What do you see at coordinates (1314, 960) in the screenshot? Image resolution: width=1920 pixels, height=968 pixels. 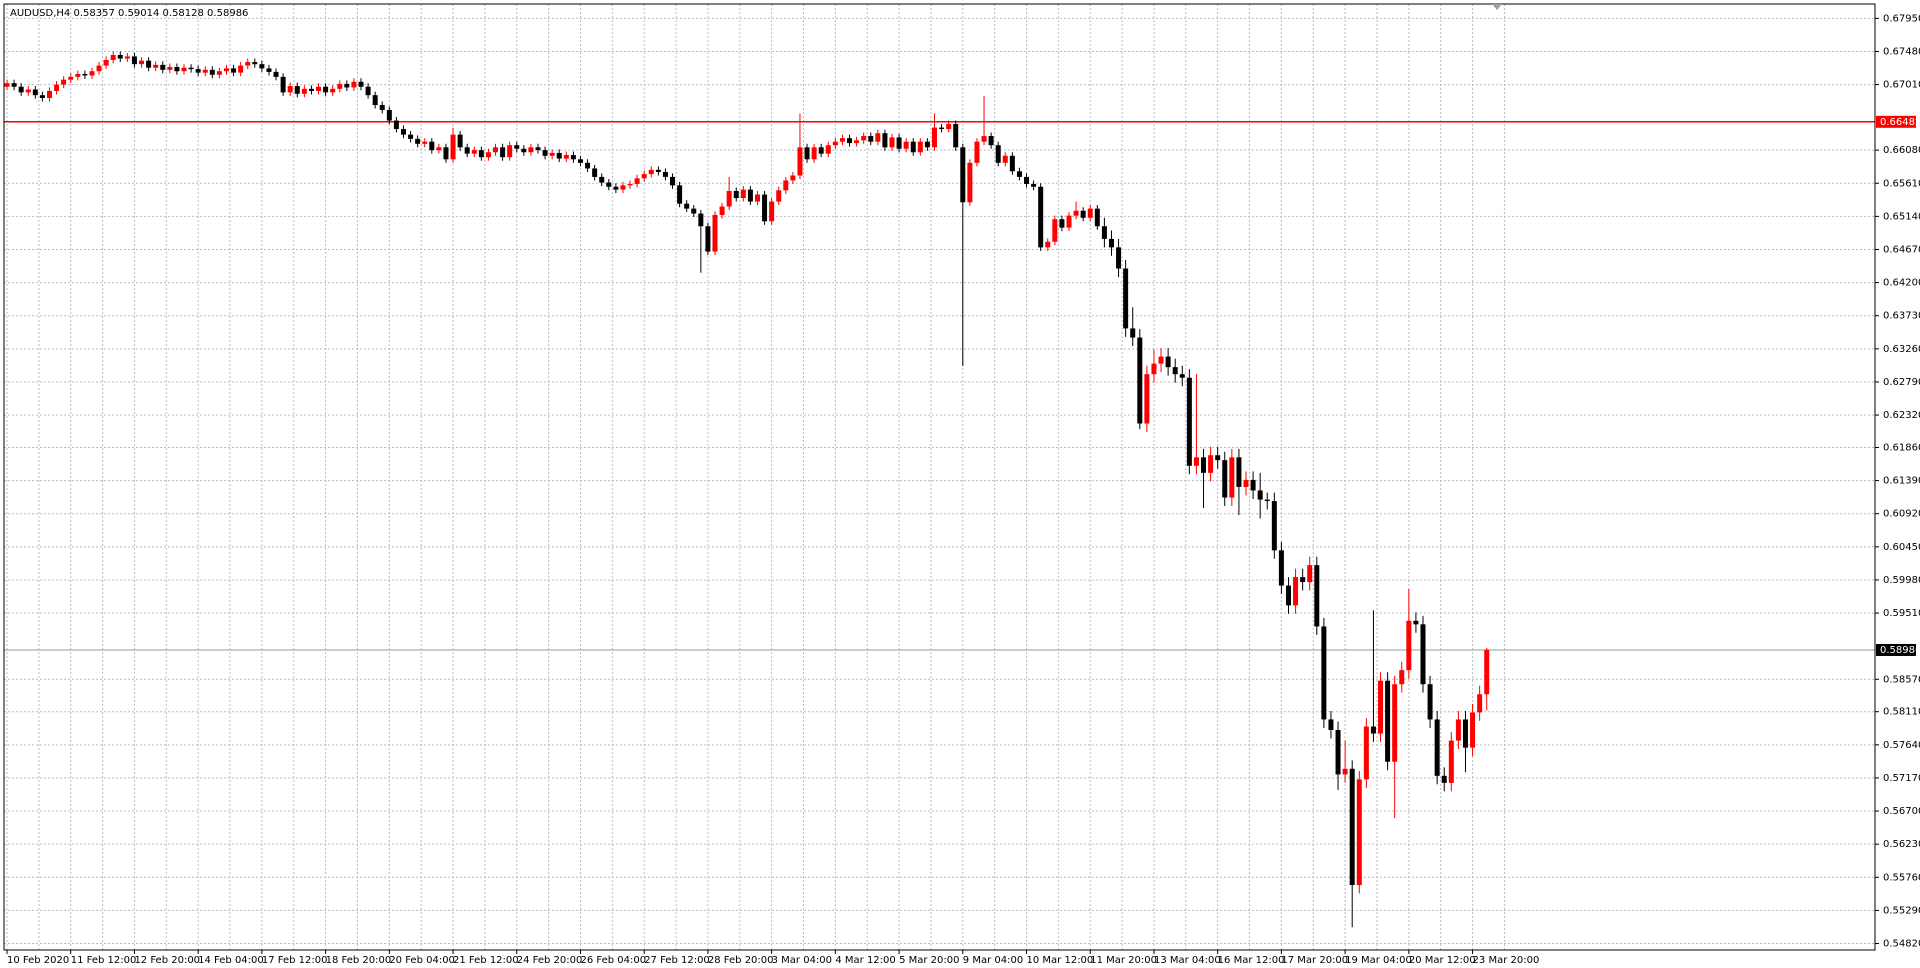 I see `x-tick-label: 17 Mar 20:00` at bounding box center [1314, 960].